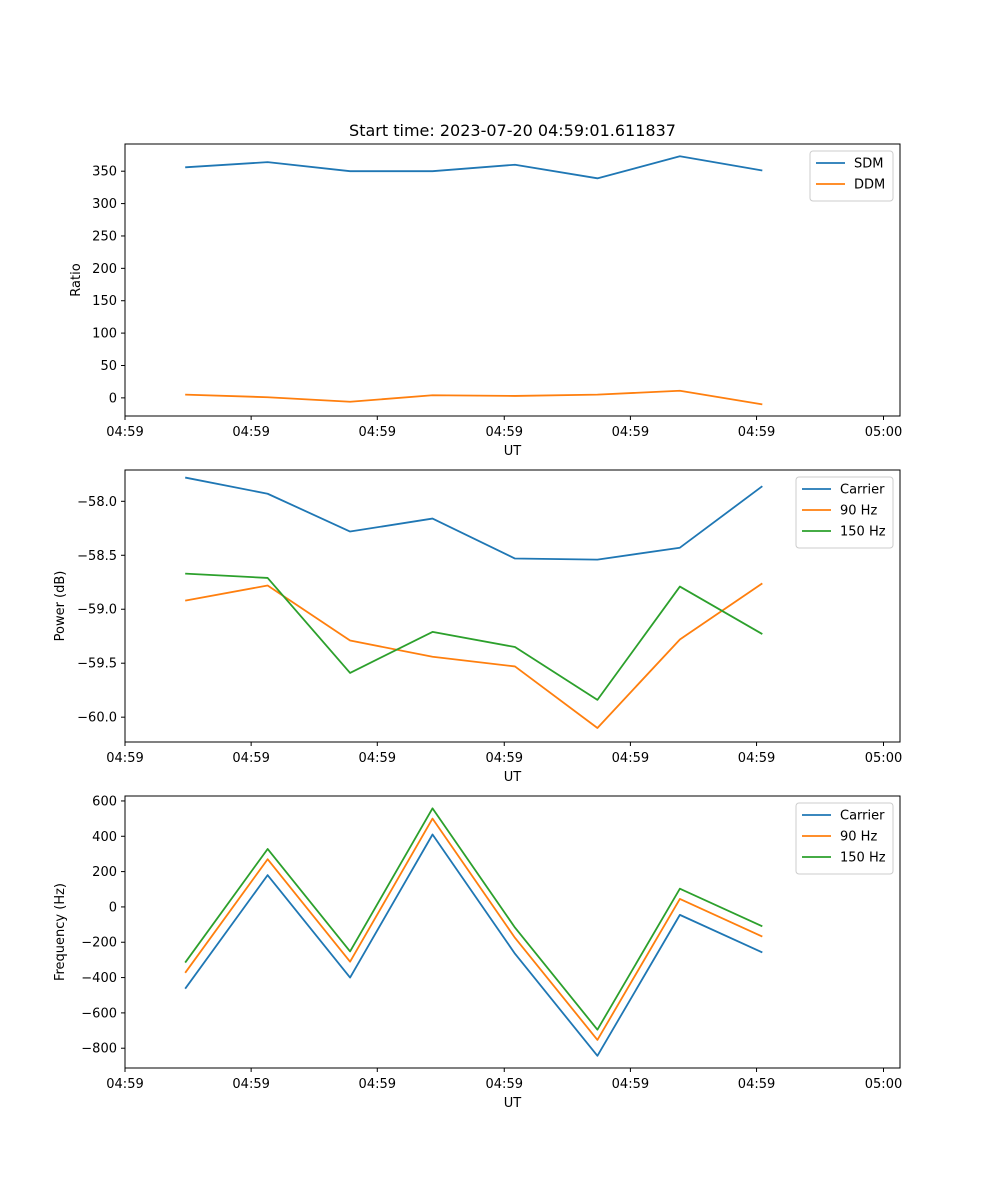  What do you see at coordinates (99, 1049) in the screenshot?
I see `y-tick-label: −800` at bounding box center [99, 1049].